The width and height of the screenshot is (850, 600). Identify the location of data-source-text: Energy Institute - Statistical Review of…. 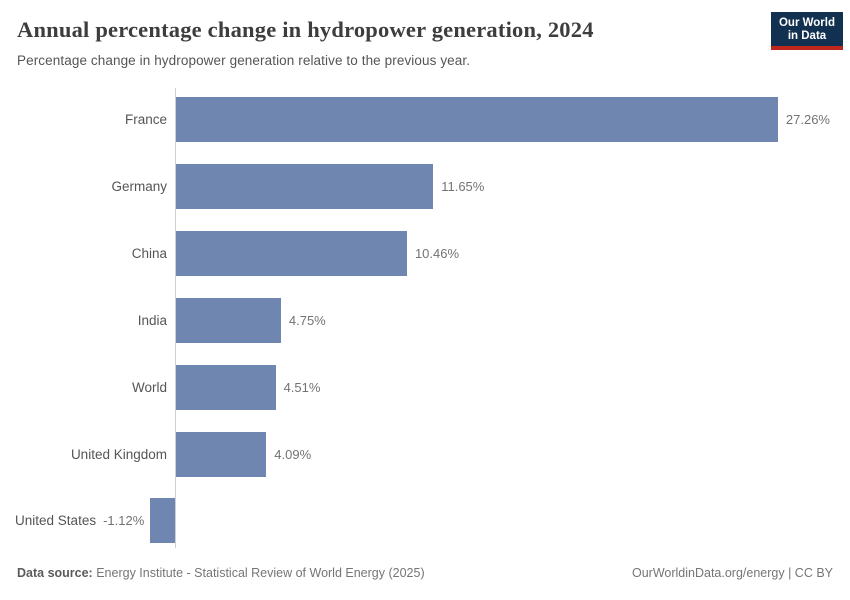
(260, 573).